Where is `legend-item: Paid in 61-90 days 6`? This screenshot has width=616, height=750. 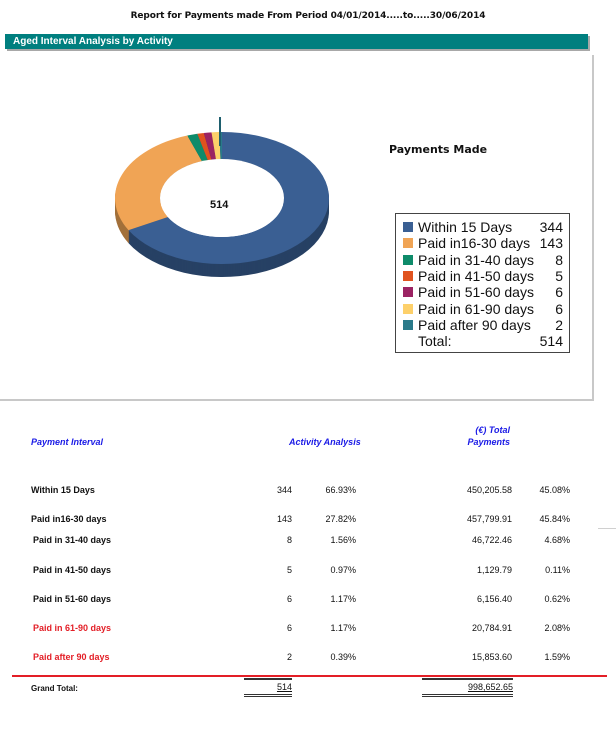
legend-item: Paid in 61-90 days 6 is located at coordinates (483, 308).